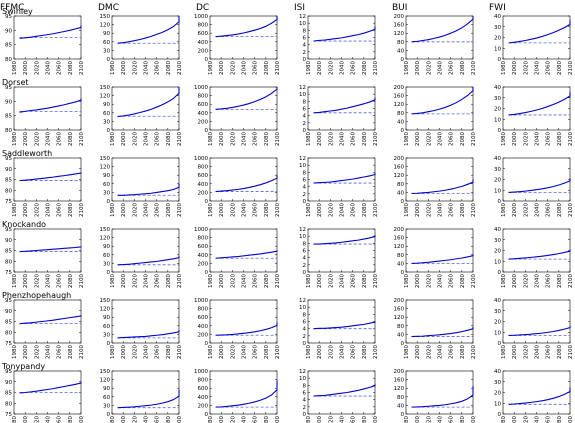 This screenshot has height=423, width=575. I want to click on y-tick-label: 800, so click(203, 310).